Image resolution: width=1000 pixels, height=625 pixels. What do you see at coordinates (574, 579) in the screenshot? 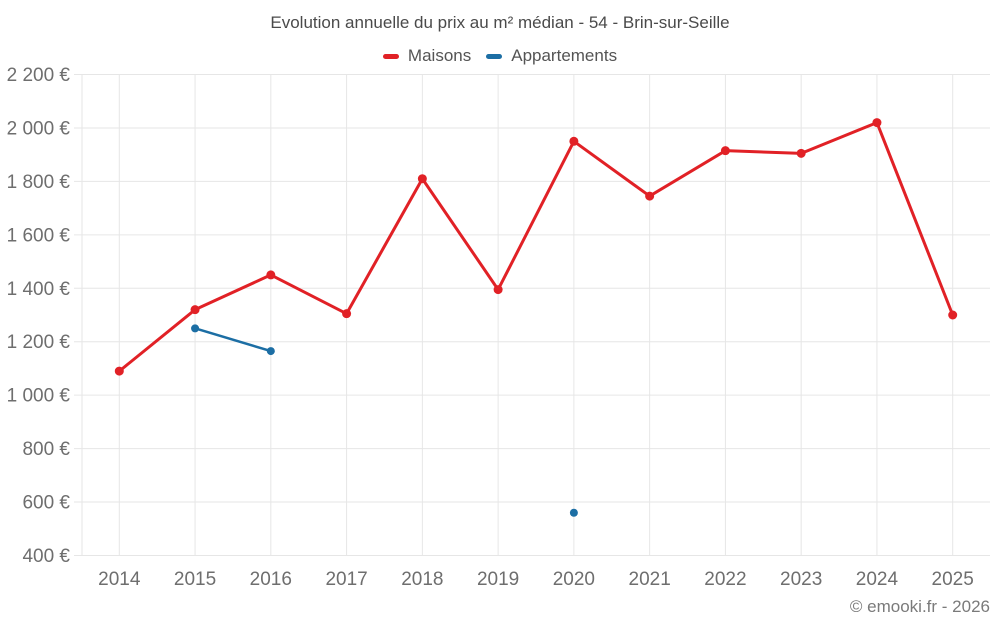
I see `x-axis-tick-label: 2020` at bounding box center [574, 579].